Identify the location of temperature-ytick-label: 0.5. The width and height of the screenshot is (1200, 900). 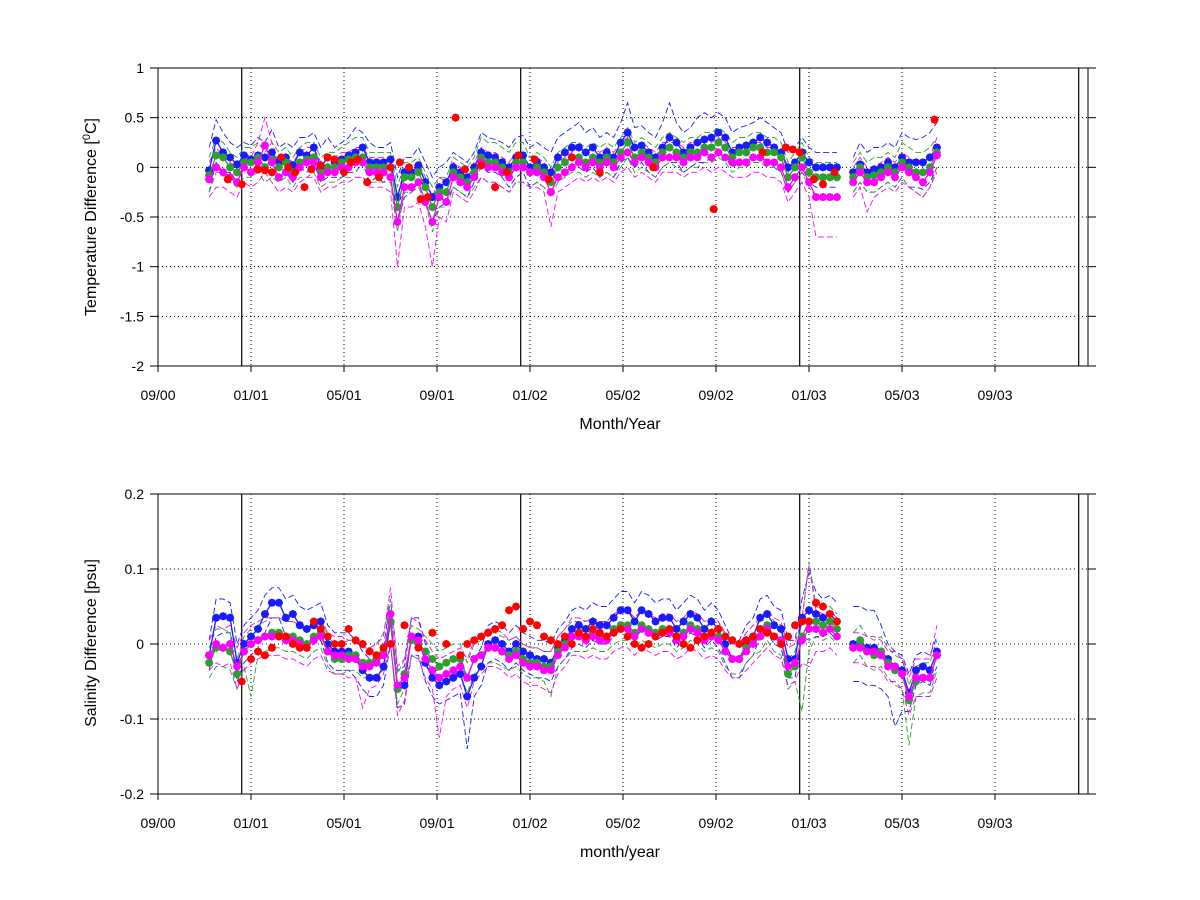
(135, 118).